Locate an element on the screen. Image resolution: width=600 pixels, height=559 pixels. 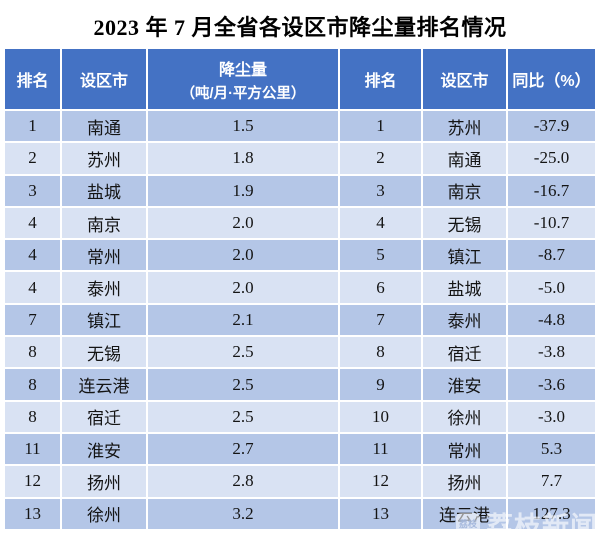
rank-right-cell: 9 is located at coordinates (380, 384).